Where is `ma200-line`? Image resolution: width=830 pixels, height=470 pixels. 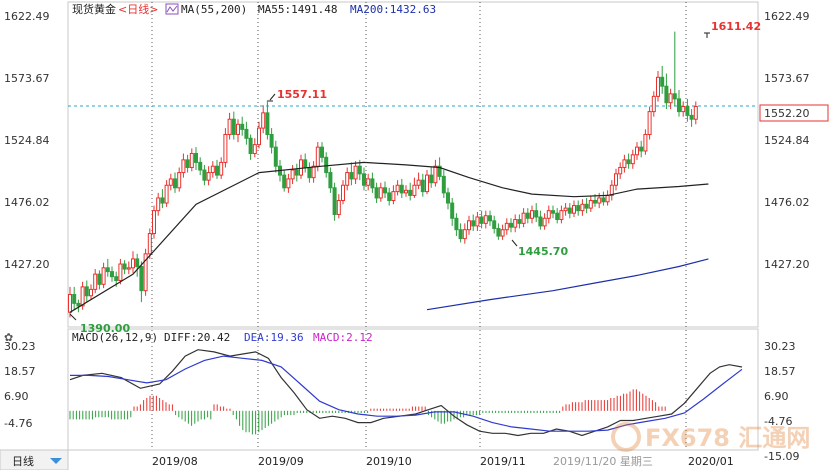
ma200-line is located at coordinates (567, 284).